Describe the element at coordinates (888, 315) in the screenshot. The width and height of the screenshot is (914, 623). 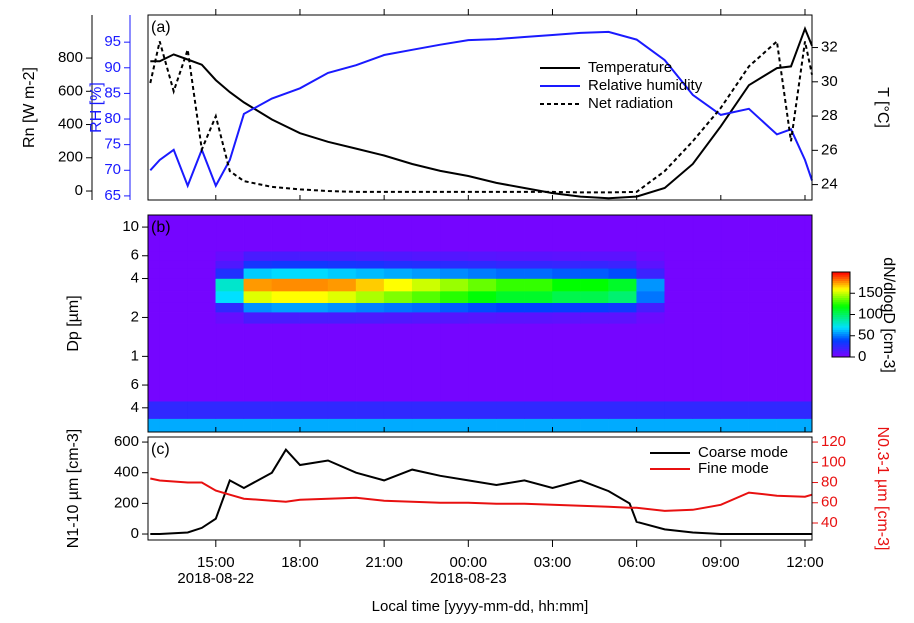
I see `colorbar-title: dN/dlogD [cm-3]` at that location.